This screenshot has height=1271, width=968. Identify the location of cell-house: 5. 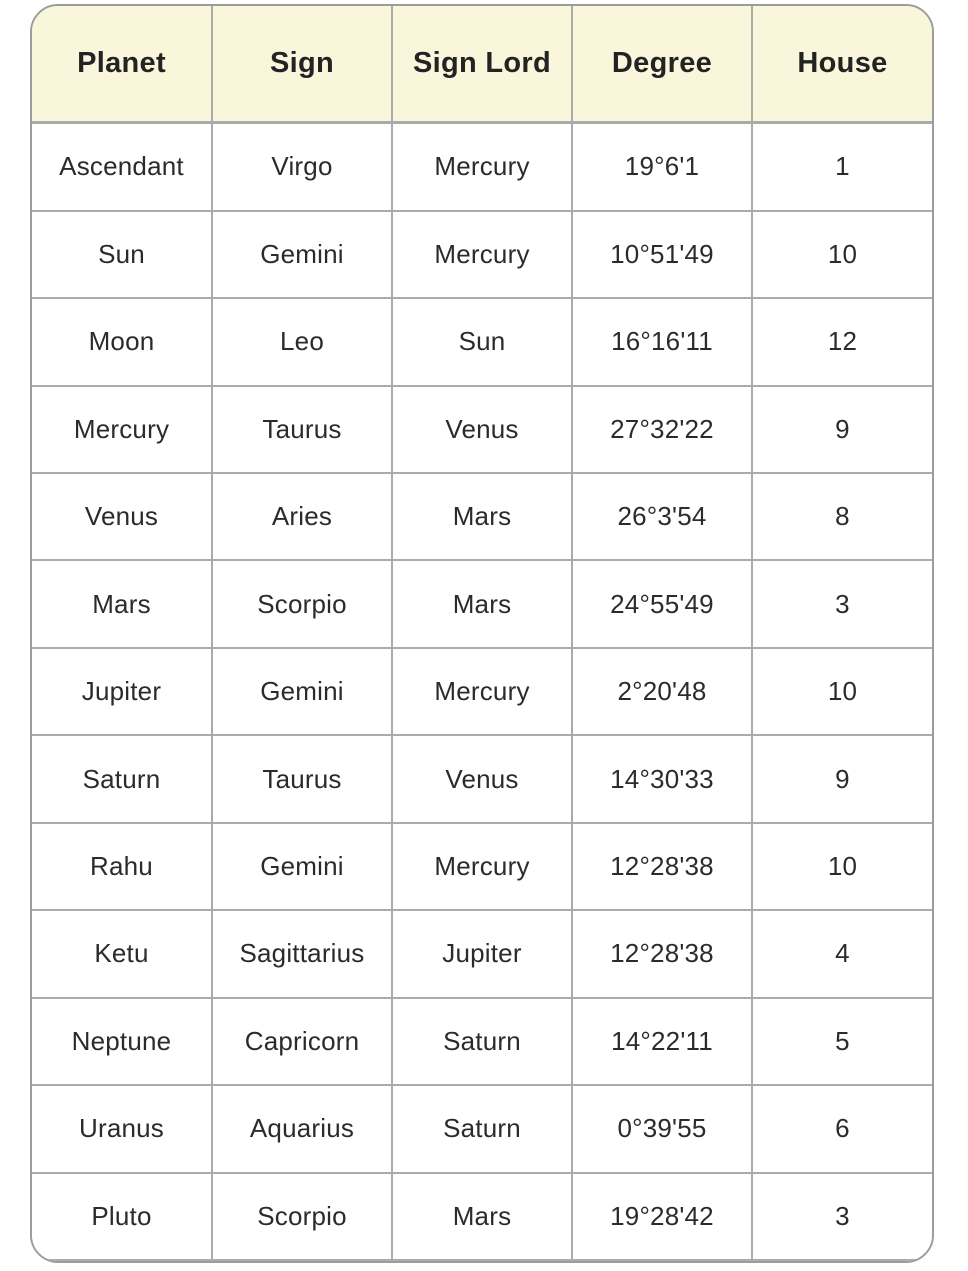
(841, 1041).